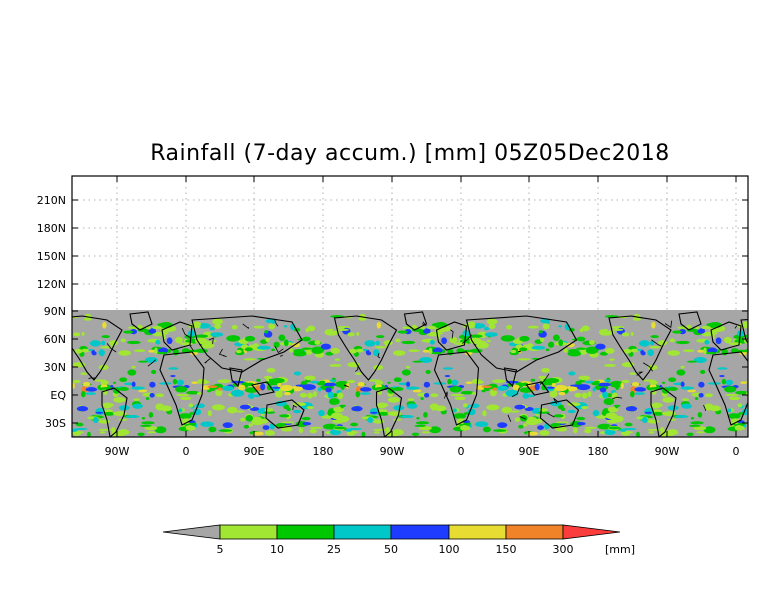  What do you see at coordinates (55, 311) in the screenshot?
I see `y-tick-label: 90N` at bounding box center [55, 311].